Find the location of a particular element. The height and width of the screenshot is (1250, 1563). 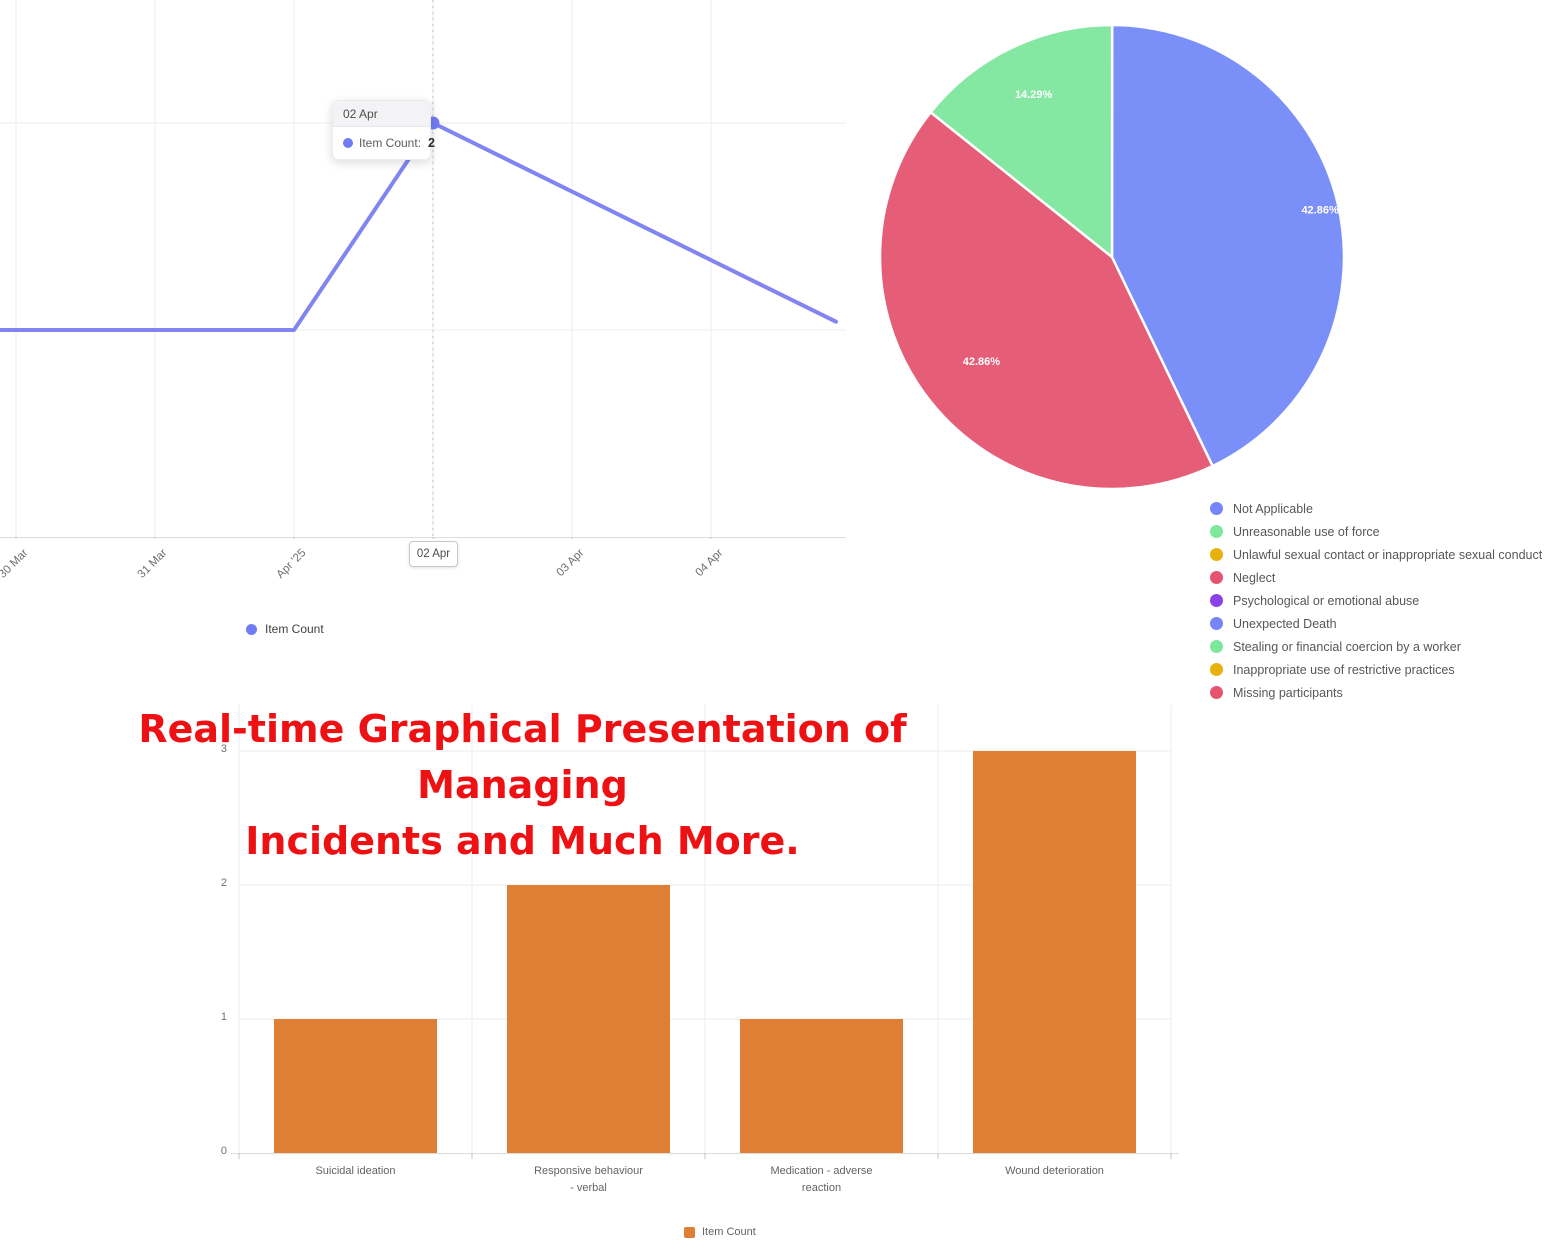

category-label-responsive-behaviour-verbal: Responsive behaviour - verbal is located at coordinates (588, 1180).